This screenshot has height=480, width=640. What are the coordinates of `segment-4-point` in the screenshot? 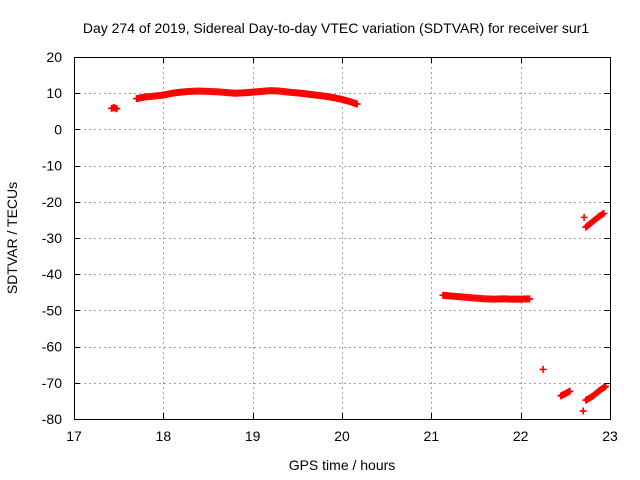 It's located at (543, 369).